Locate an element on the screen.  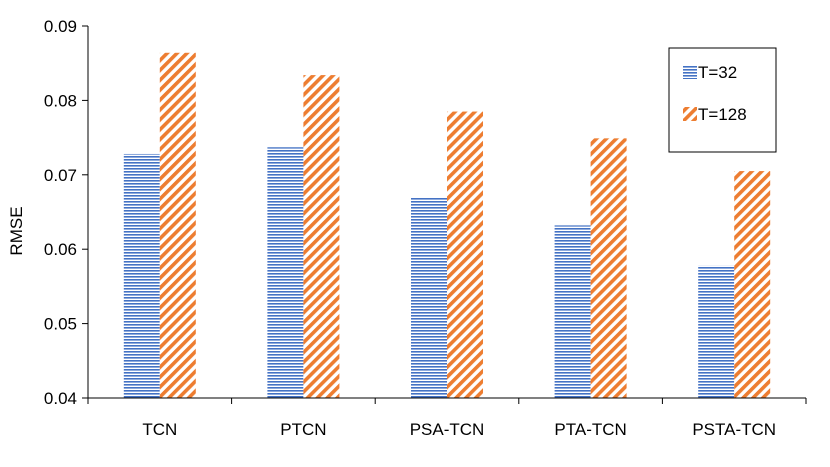
x-tick-label: PSTA-TCN is located at coordinates (734, 429).